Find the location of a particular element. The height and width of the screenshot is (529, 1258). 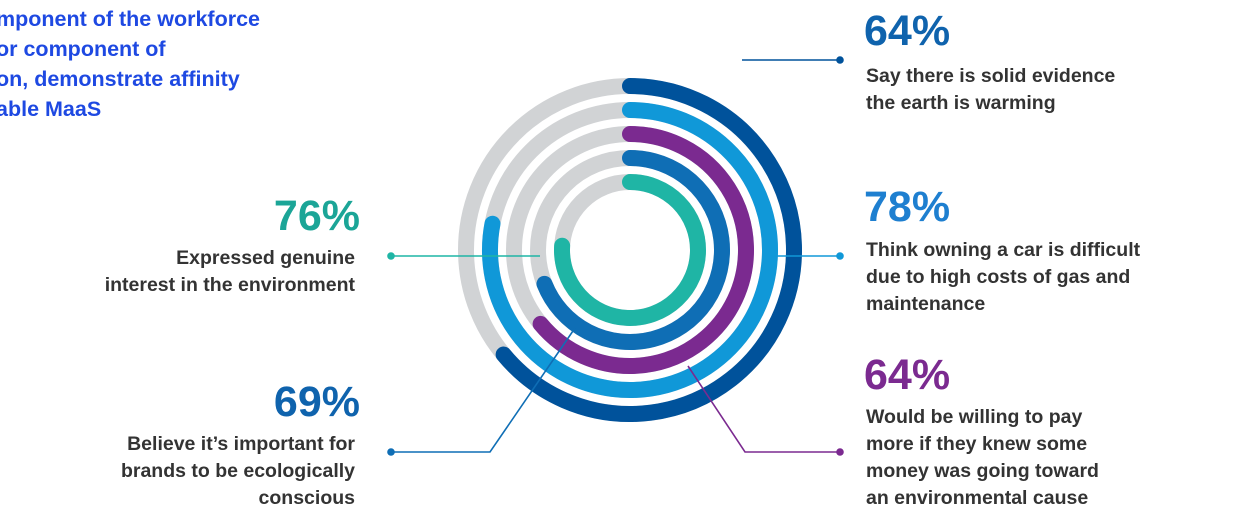

leader-pay-more-dot is located at coordinates (840, 452).